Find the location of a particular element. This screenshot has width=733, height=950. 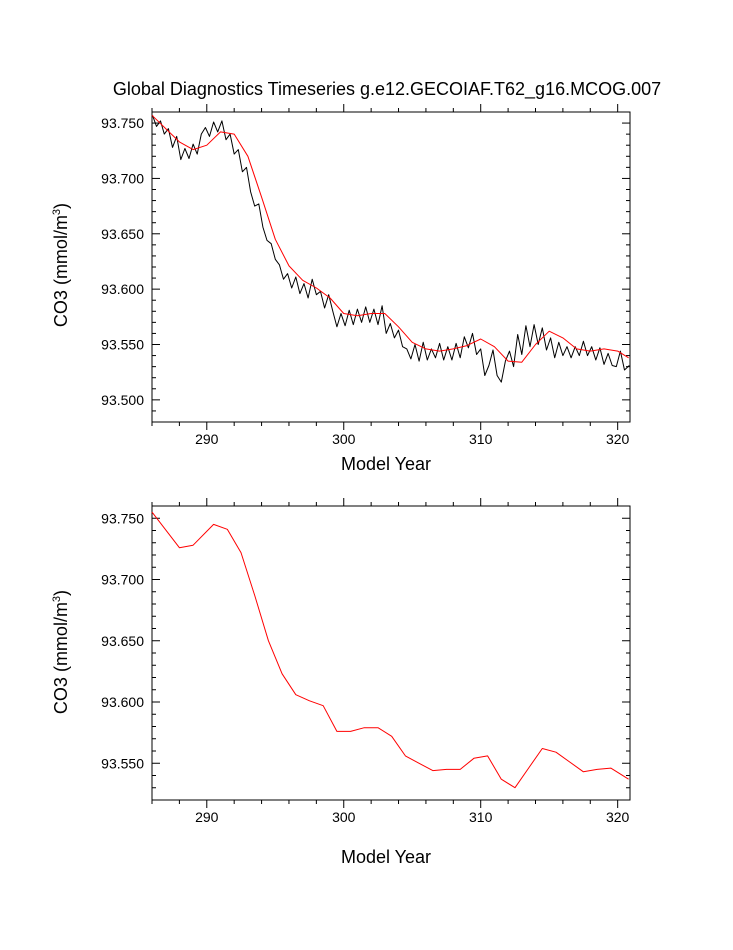

y-tick-labels: 93.550 93.600 93.650 93.700 93.750 is located at coordinates (122, 640).